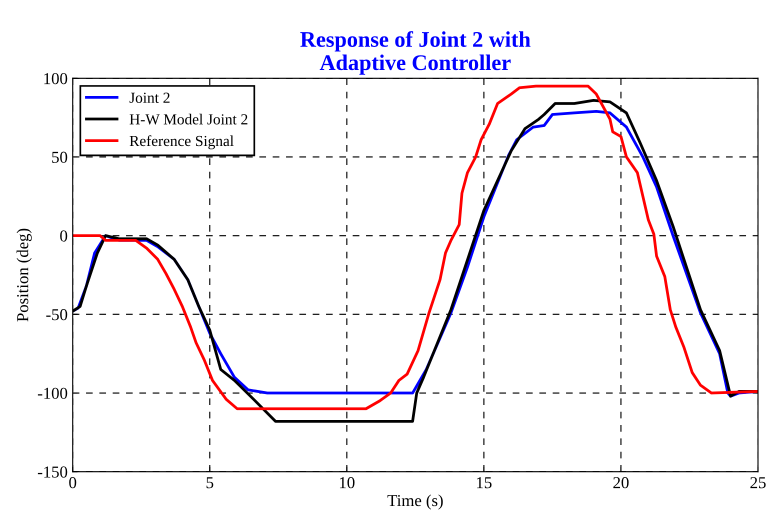  I want to click on y-tick-label: -50, so click(57, 314).